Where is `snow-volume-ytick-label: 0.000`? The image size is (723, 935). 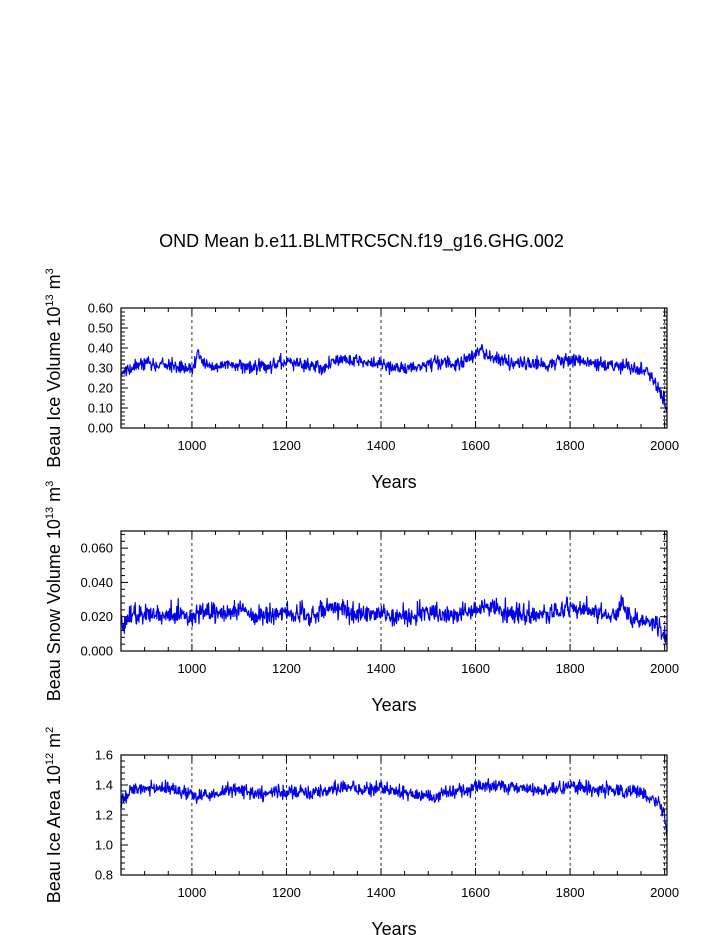 snow-volume-ytick-label: 0.000 is located at coordinates (96, 651).